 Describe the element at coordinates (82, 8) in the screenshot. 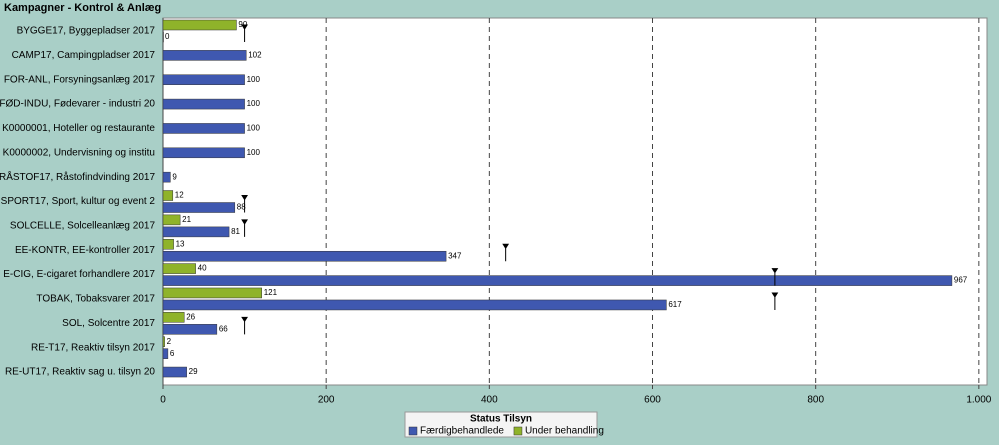

I see `chart-title: Kampagner - Kontrol & Anlæg` at that location.